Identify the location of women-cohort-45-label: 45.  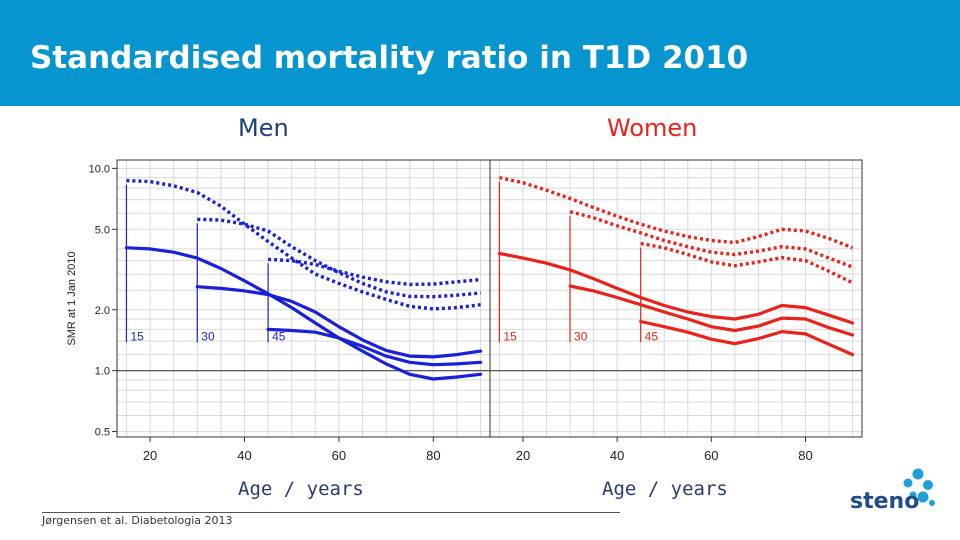
(652, 336).